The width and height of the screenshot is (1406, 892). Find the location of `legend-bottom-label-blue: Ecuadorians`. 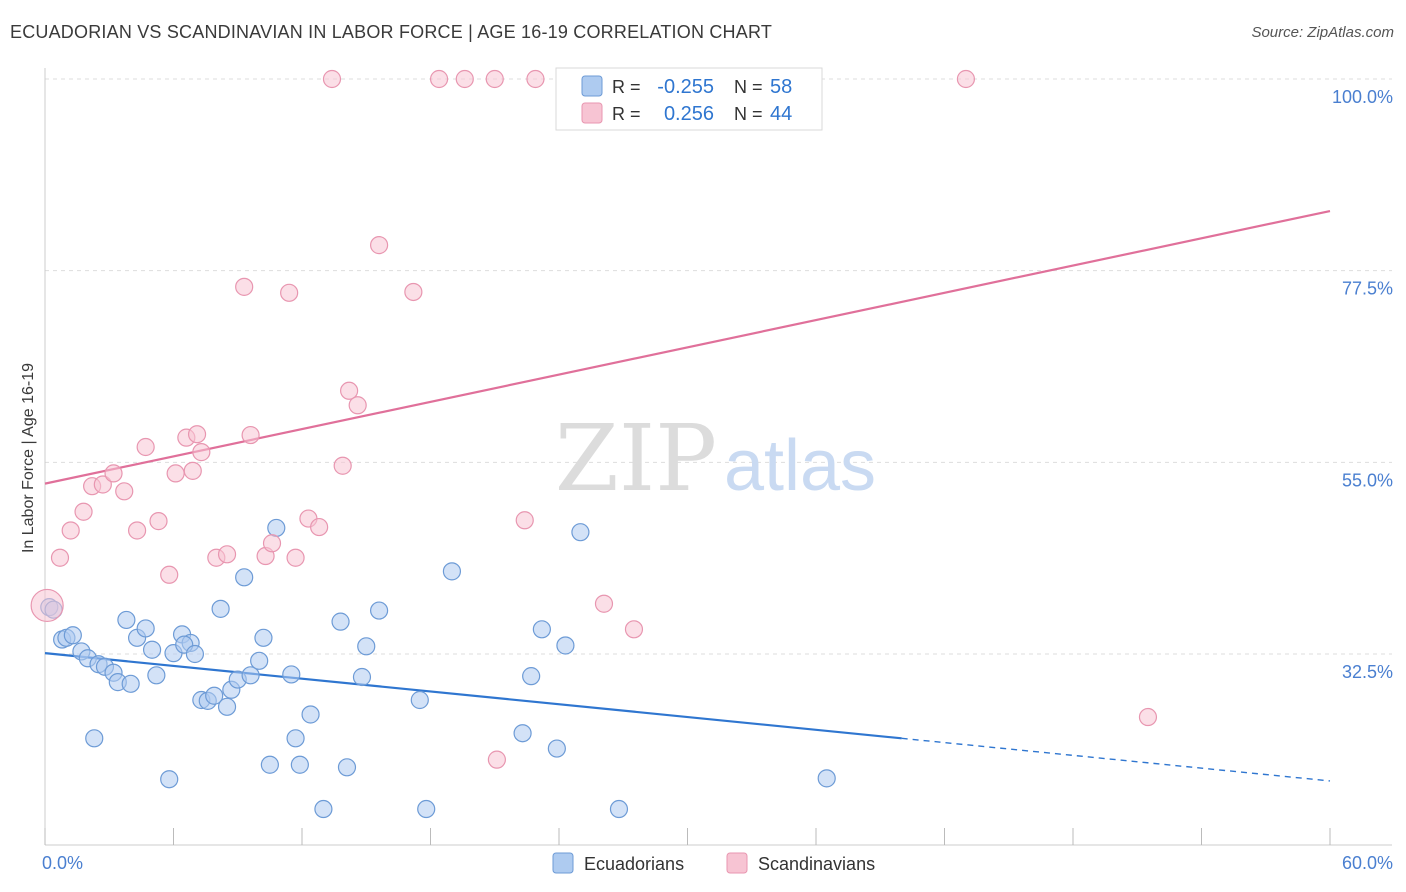

legend-bottom-label-blue: Ecuadorians is located at coordinates (634, 864).